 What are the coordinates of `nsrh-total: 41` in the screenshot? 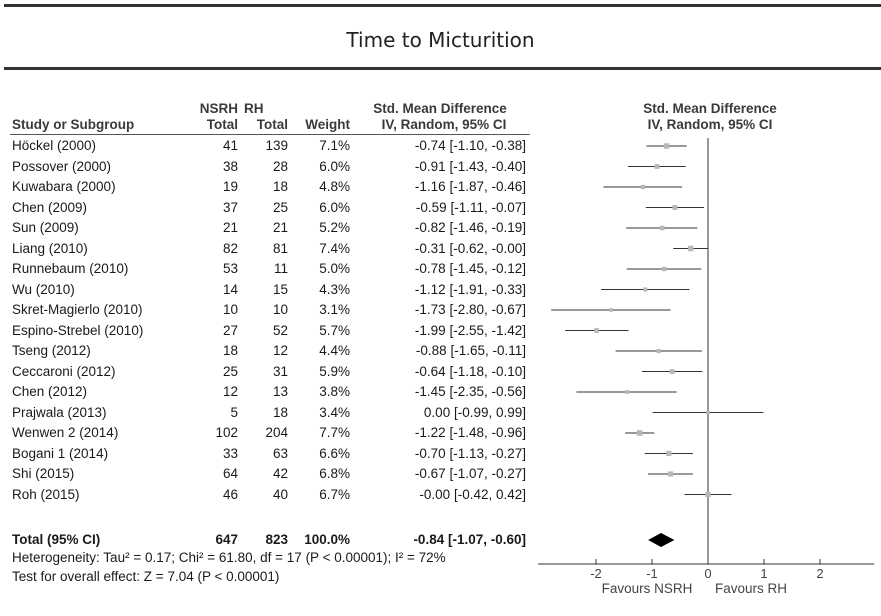 It's located at (230, 145).